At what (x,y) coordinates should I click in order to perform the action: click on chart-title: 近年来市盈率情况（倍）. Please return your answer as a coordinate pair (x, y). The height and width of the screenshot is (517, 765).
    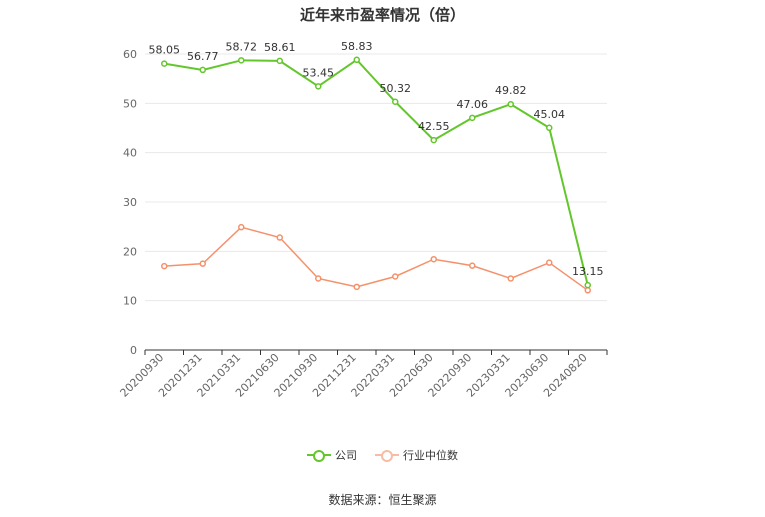
    Looking at the image, I should click on (382, 15).